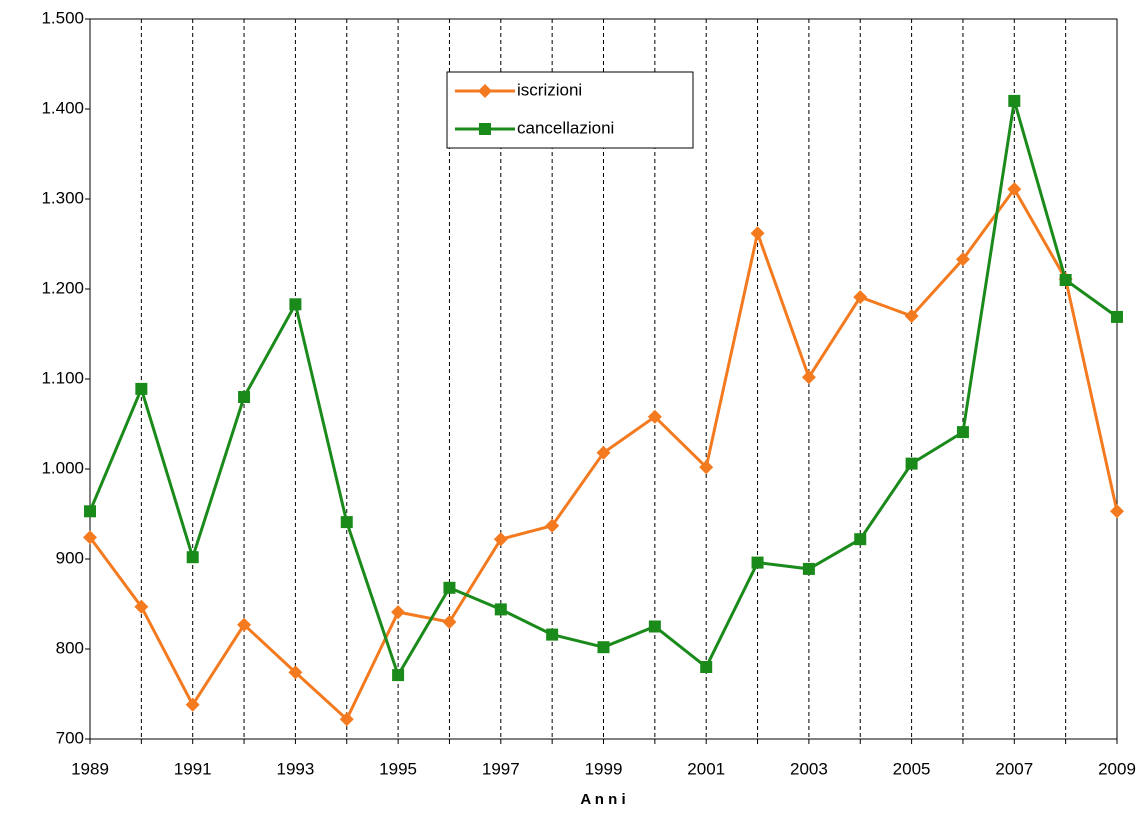 This screenshot has height=830, width=1147. Describe the element at coordinates (62, 467) in the screenshot. I see `y-tick-label: 1.000` at that location.